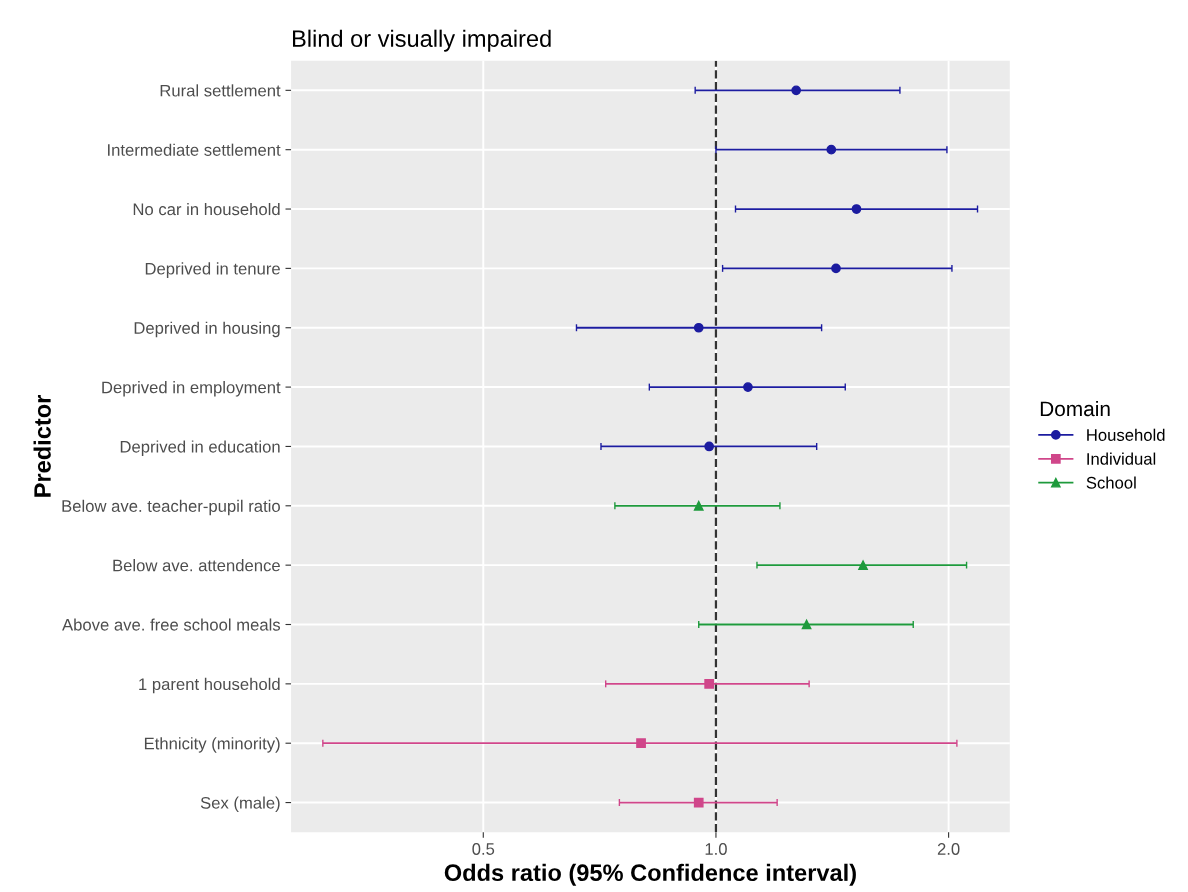  Describe the element at coordinates (240, 804) in the screenshot. I see `y-tick-label: Sex (male)` at that location.